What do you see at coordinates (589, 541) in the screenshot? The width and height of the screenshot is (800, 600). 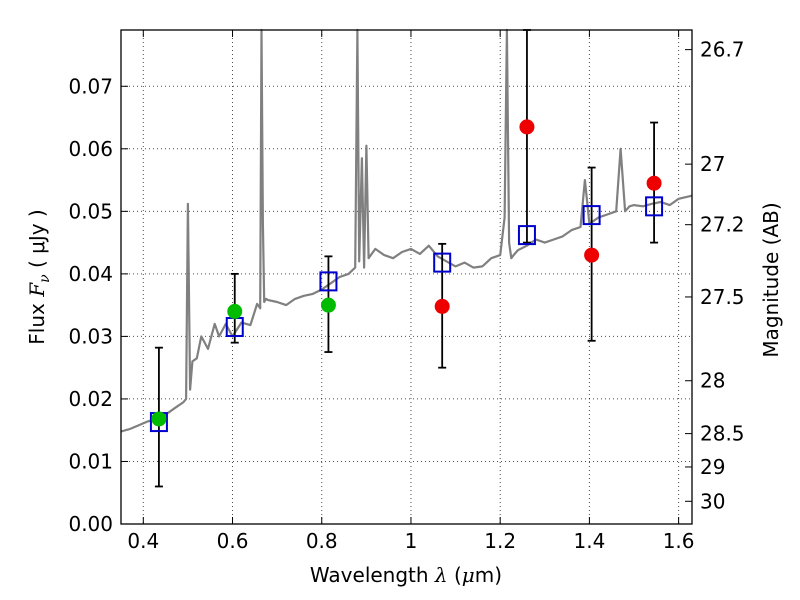 I see `x-tick-label: 1.4` at bounding box center [589, 541].